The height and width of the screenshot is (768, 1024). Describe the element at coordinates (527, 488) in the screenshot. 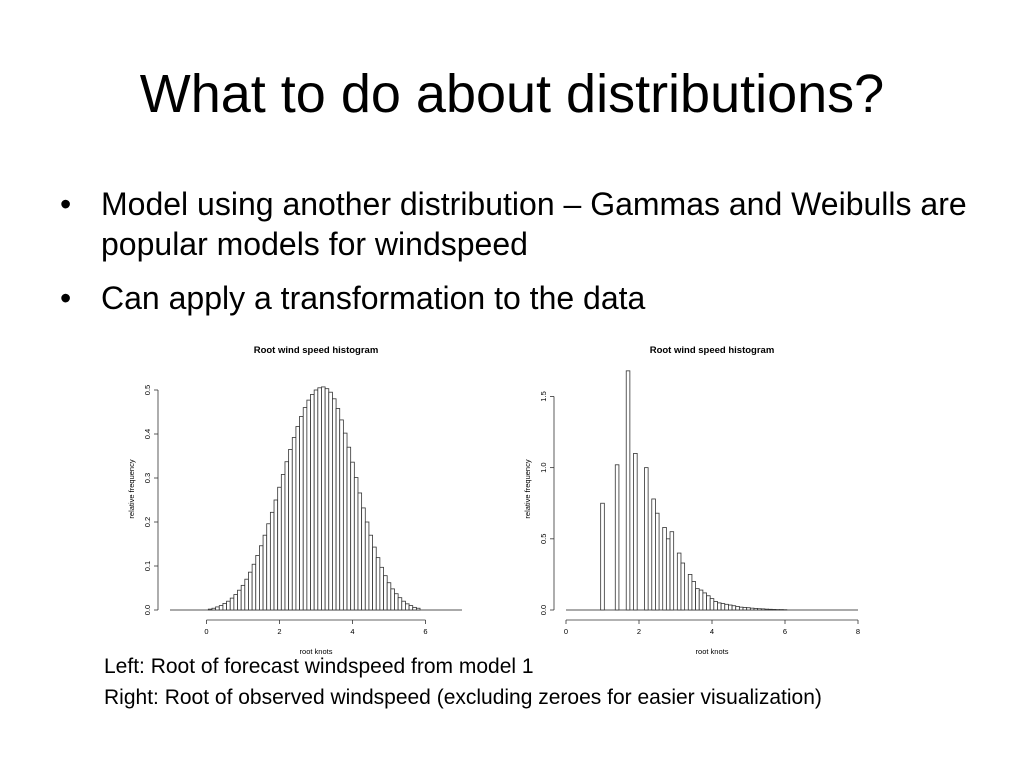

I see `y-axis-label: relative frequency` at that location.